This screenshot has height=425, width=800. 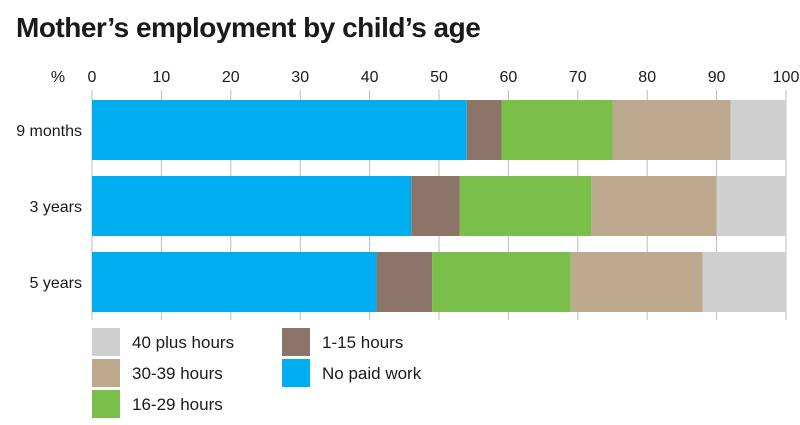 What do you see at coordinates (58, 77) in the screenshot?
I see `x-unit-label: %` at bounding box center [58, 77].